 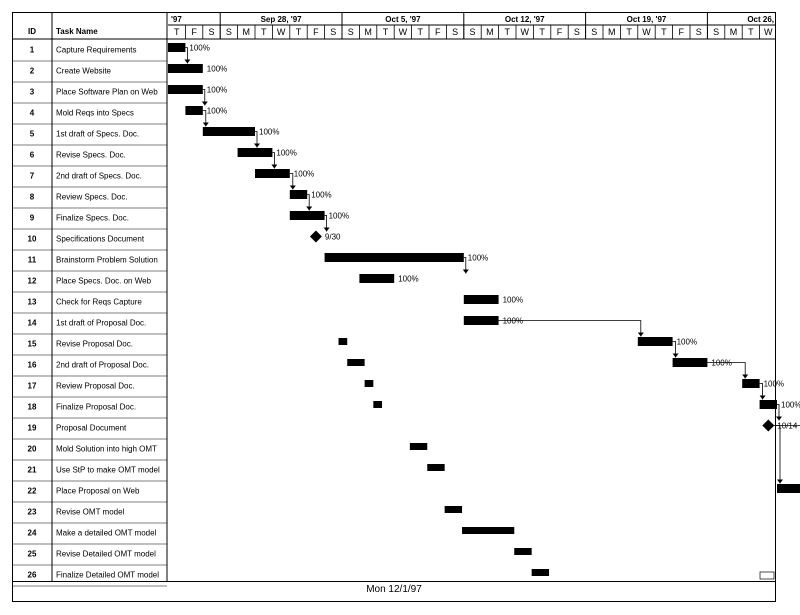 What do you see at coordinates (99, 302) in the screenshot?
I see `task-name: Check for Reqs Capture` at bounding box center [99, 302].